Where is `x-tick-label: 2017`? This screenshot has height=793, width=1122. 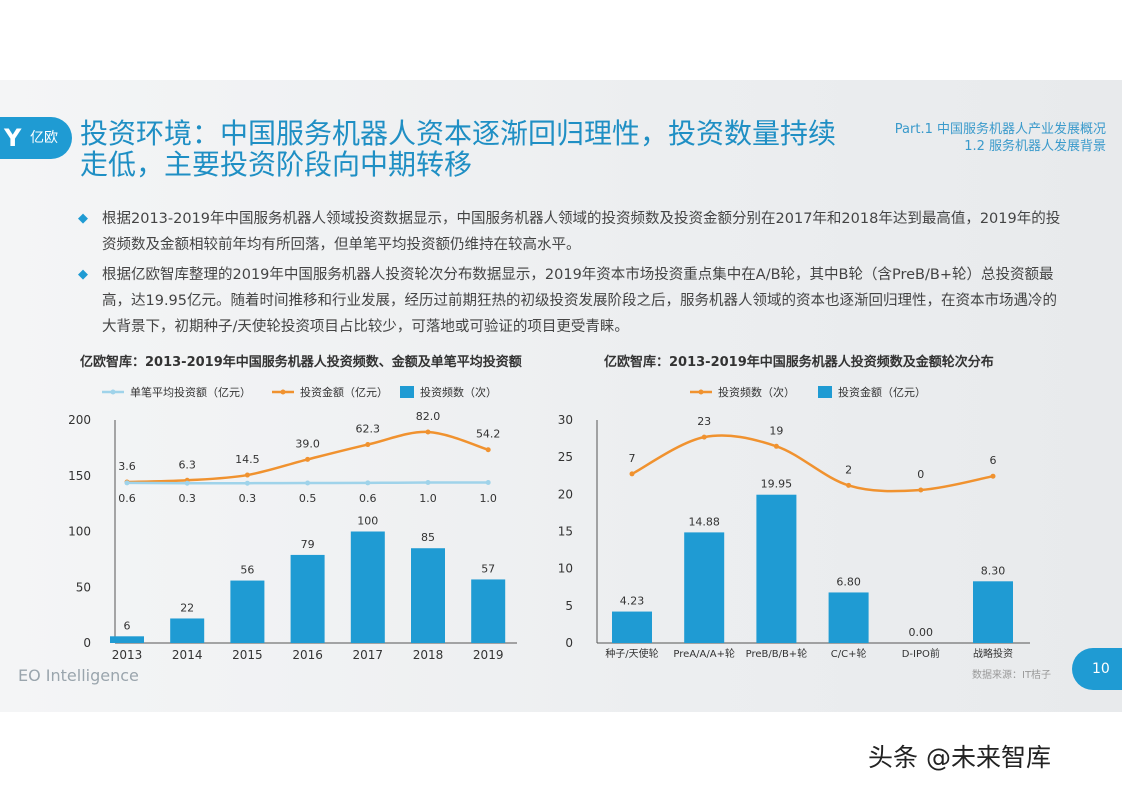
x-tick-label: 2017 is located at coordinates (368, 655).